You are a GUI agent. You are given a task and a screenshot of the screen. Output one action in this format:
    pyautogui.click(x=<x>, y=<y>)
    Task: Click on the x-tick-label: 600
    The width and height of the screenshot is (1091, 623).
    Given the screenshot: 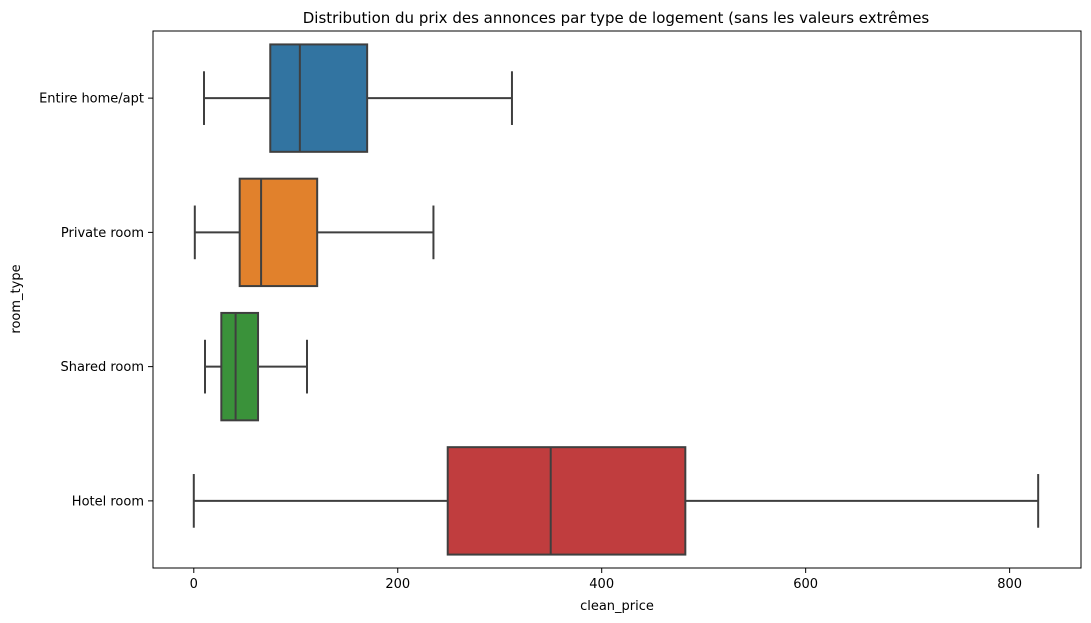 What is the action you would take?
    pyautogui.click(x=805, y=584)
    